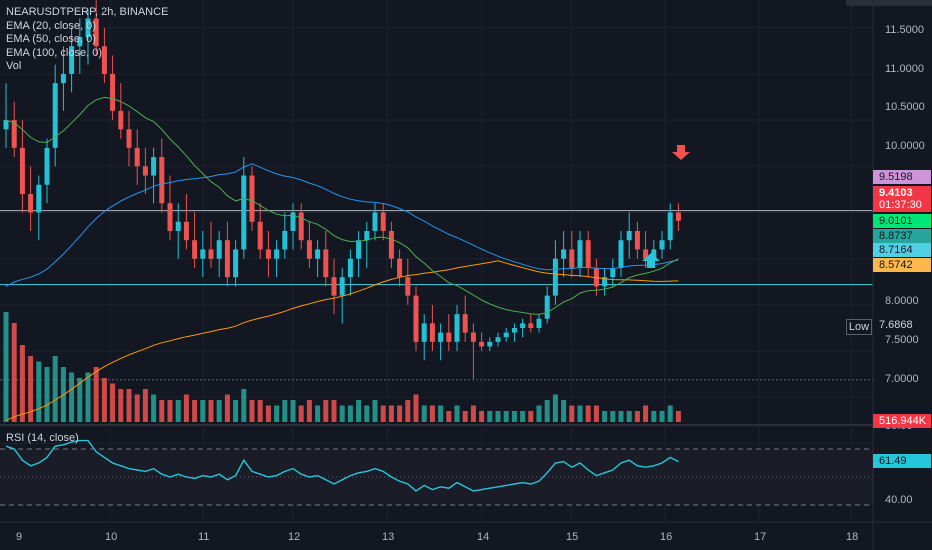 The image size is (932, 550). What do you see at coordinates (905, 146) in the screenshot?
I see `price-axis-label: 10.0000` at bounding box center [905, 146].